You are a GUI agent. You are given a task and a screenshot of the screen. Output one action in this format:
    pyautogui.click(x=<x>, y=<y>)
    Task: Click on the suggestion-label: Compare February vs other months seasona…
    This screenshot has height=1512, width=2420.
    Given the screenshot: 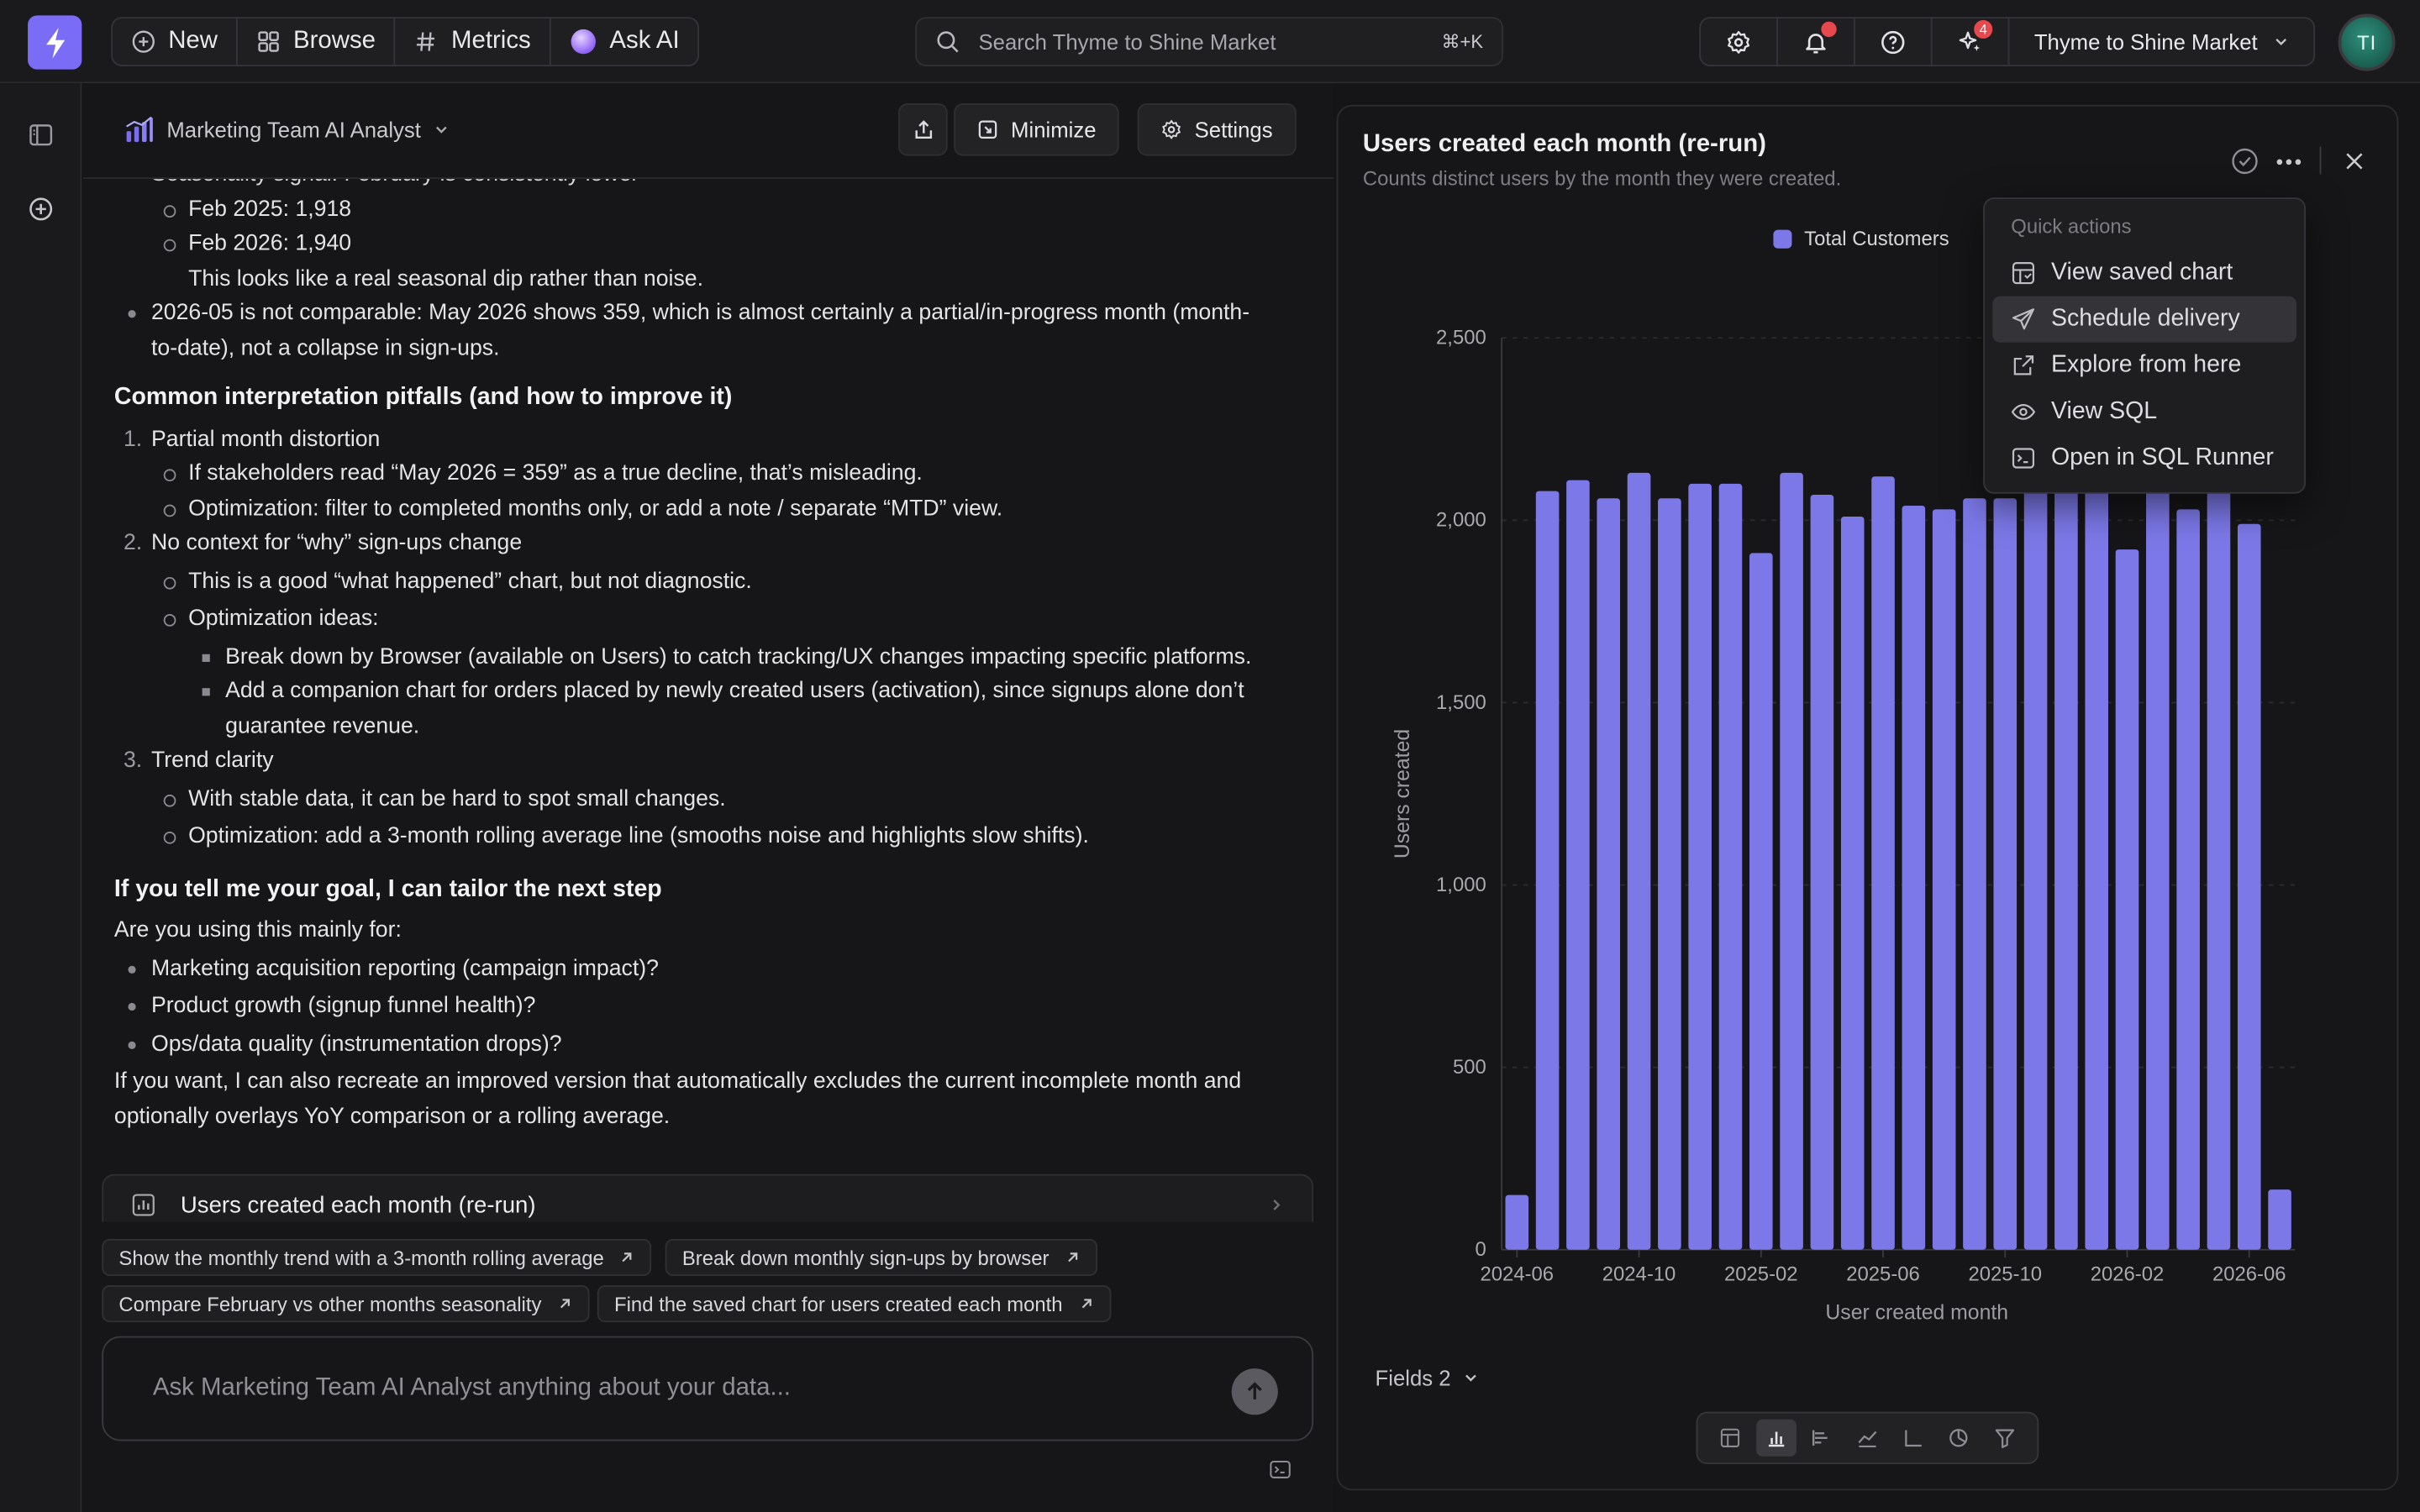 What is the action you would take?
    pyautogui.click(x=330, y=1303)
    